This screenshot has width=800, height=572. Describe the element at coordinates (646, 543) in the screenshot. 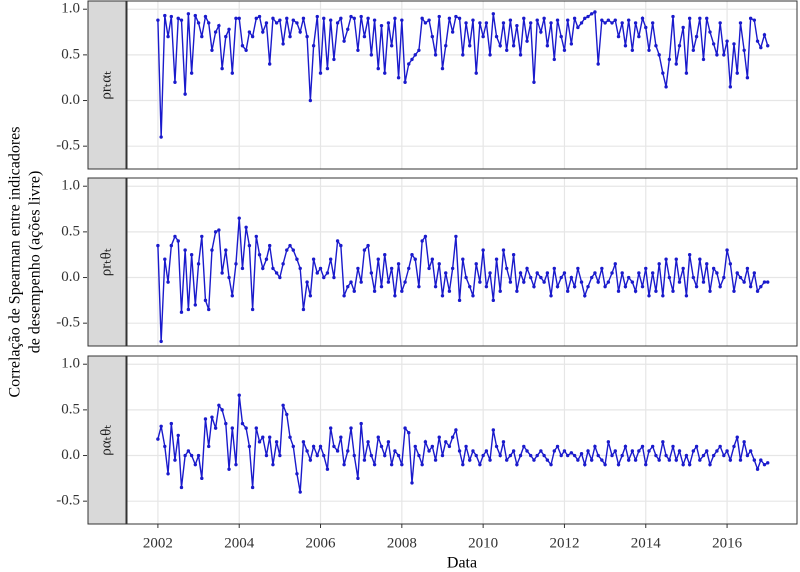

I see `x-tick-label: 2014` at that location.